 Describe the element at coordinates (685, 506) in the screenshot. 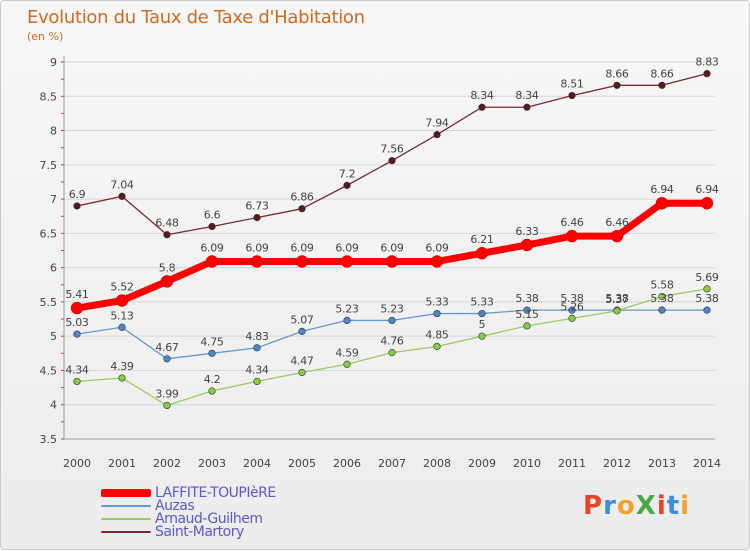

I see `logo-letter: i` at that location.